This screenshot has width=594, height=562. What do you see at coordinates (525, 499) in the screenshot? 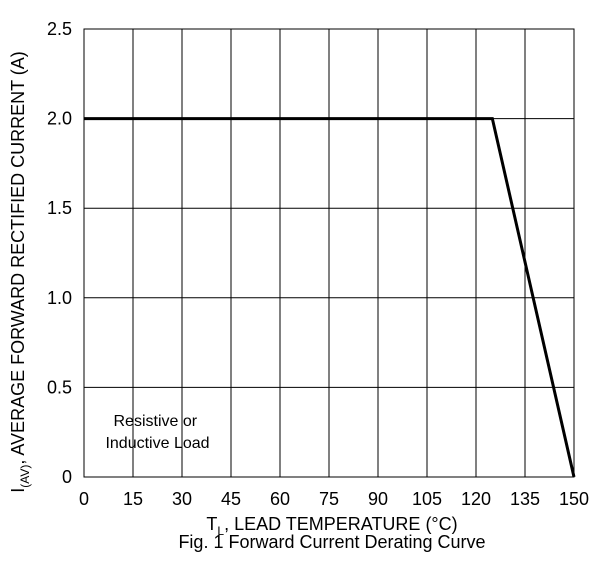
I see `x-tick-label: 135` at bounding box center [525, 499].